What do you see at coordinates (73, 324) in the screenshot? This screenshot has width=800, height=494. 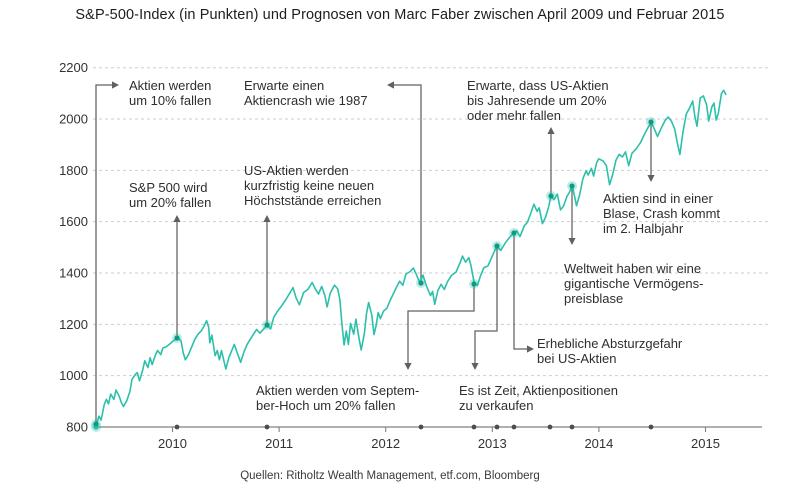 I see `y-axis-tick-label: 1200` at bounding box center [73, 324].